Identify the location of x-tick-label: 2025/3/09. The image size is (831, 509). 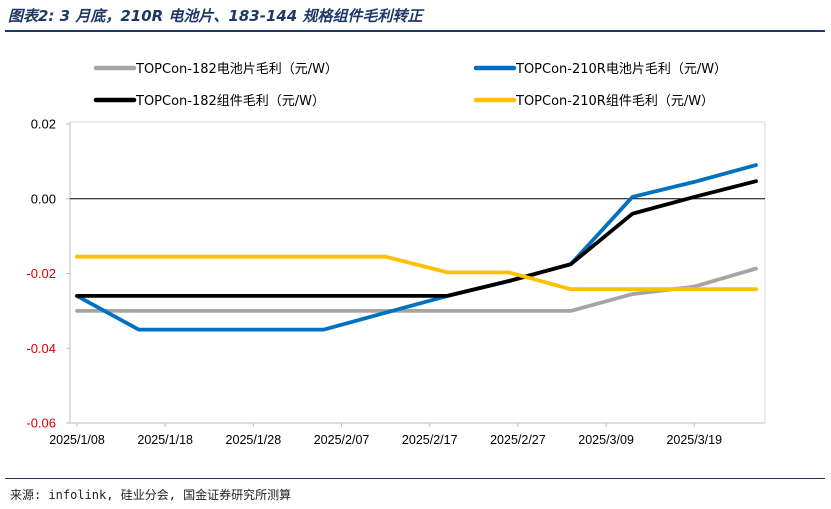
(606, 440).